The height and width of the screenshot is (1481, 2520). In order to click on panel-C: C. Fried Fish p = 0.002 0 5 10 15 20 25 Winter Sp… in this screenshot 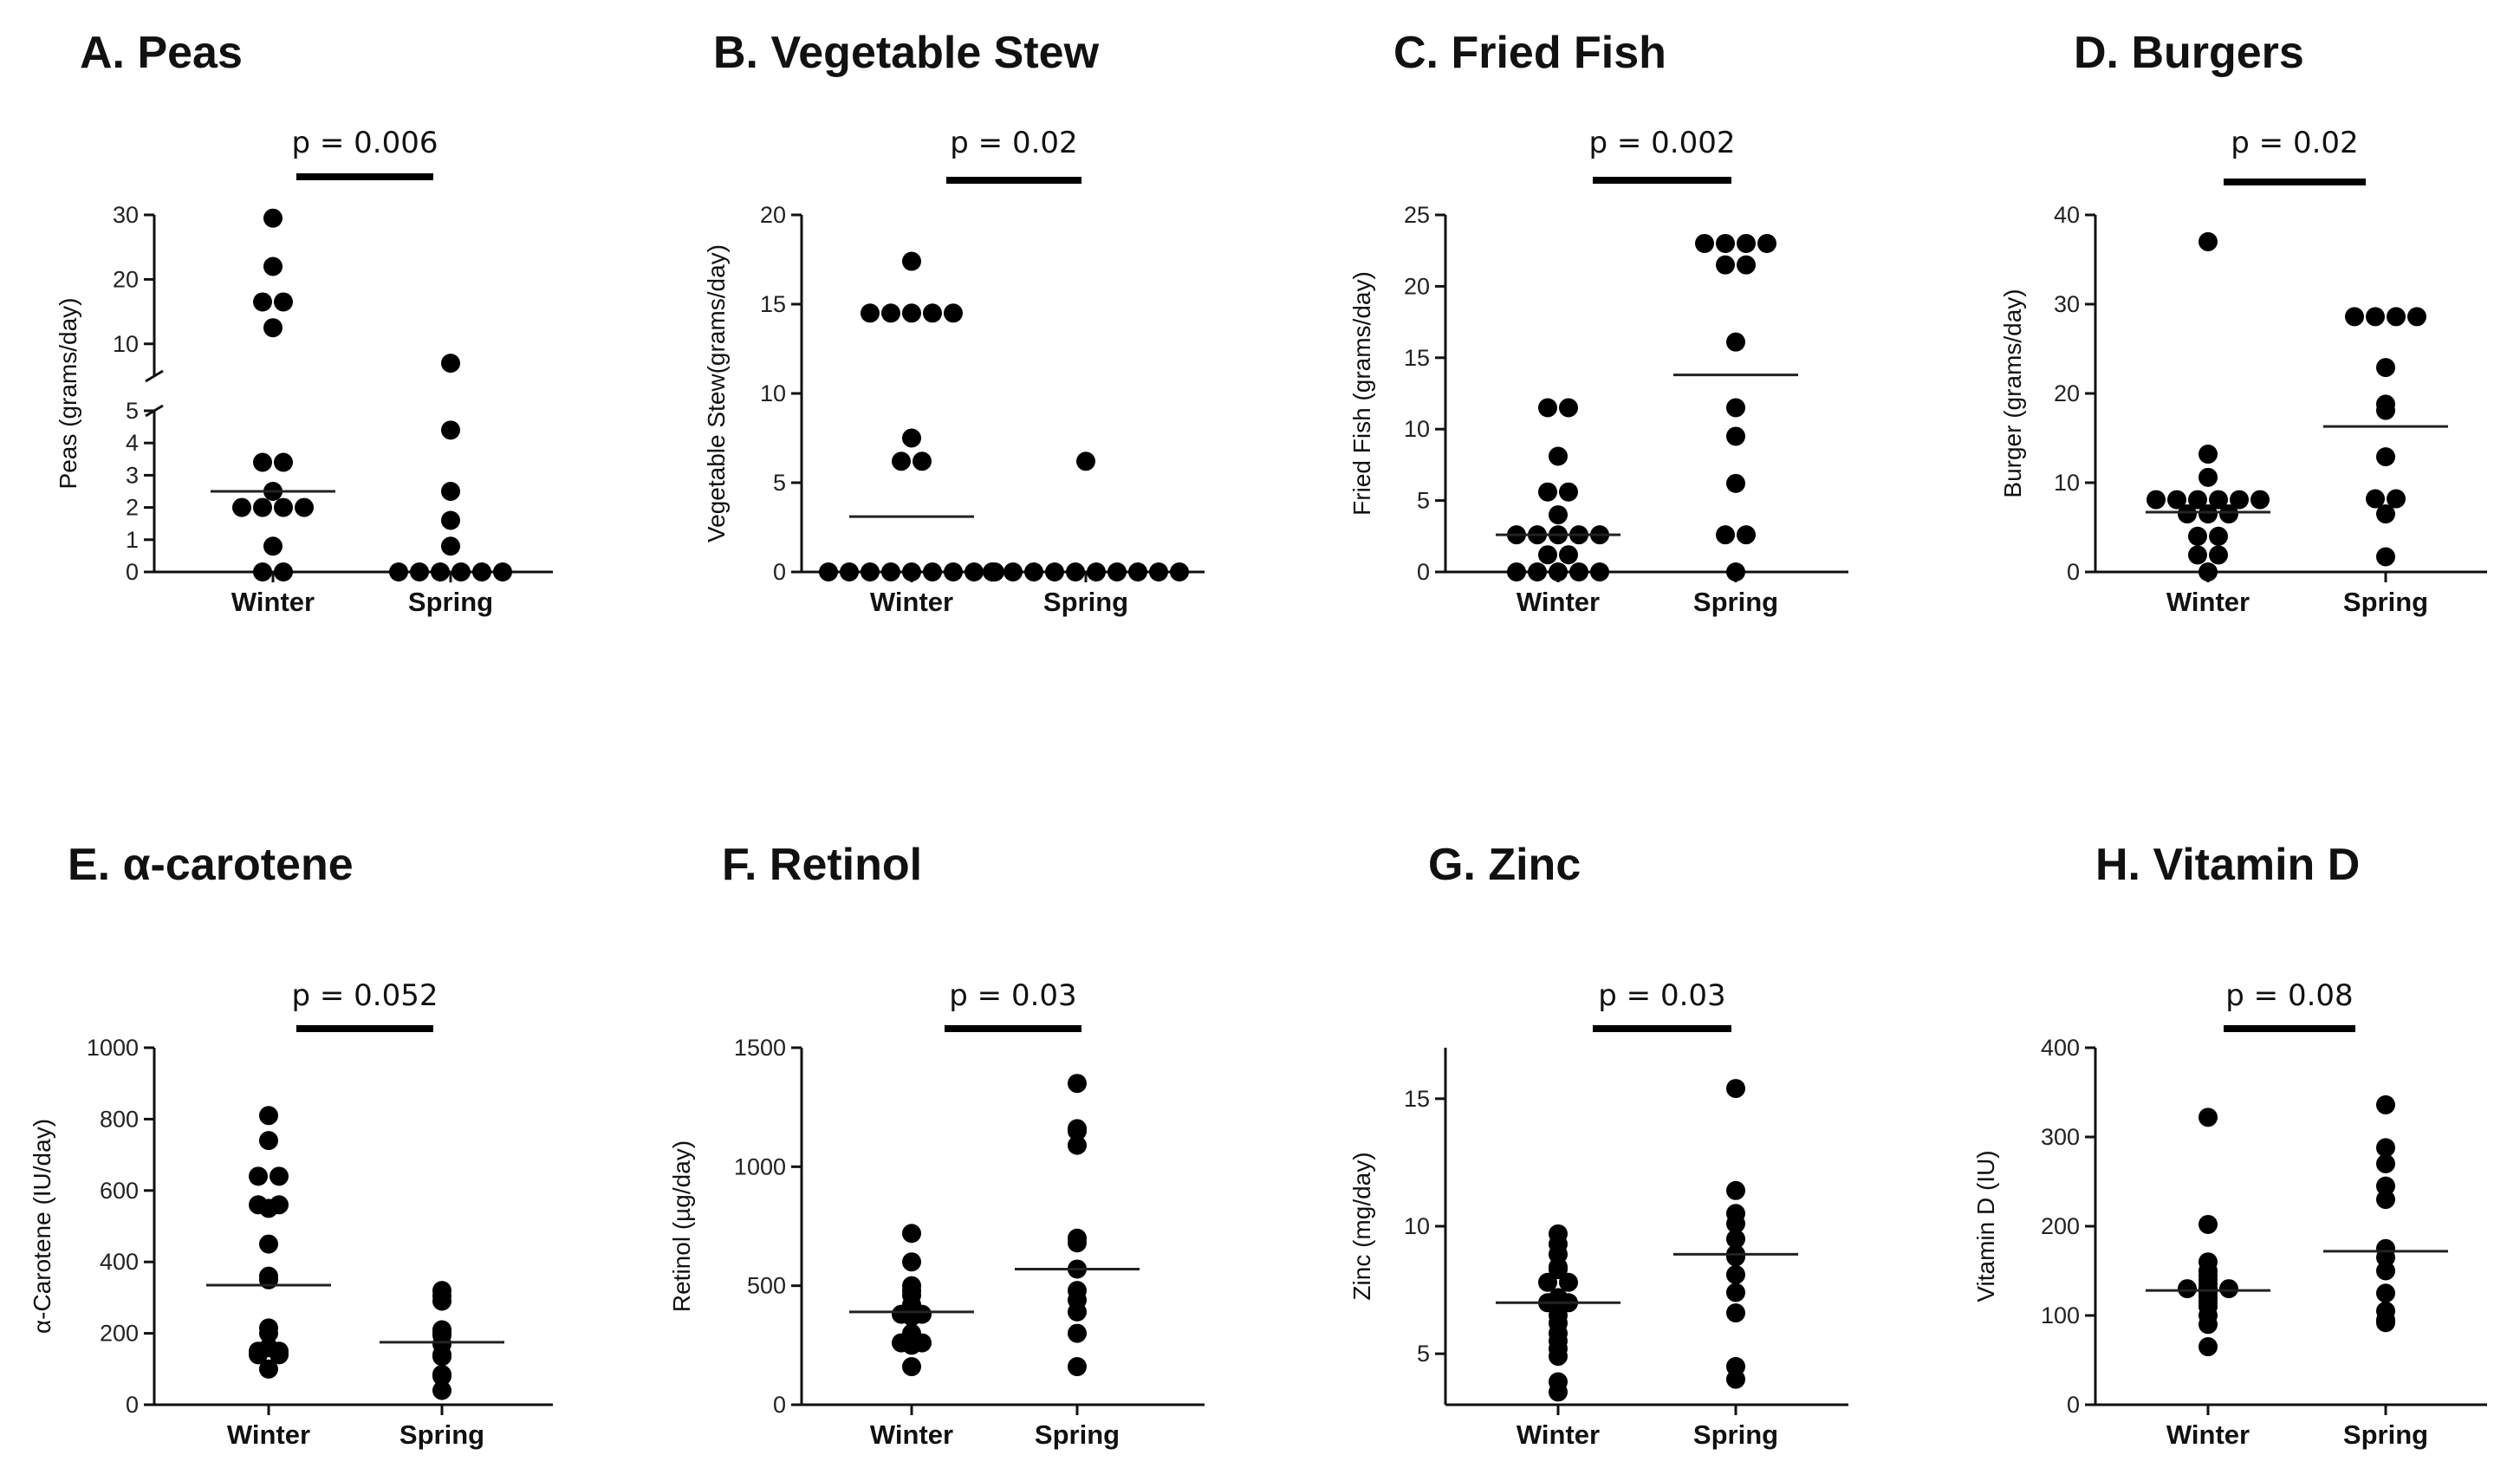, I will do `click(1598, 322)`.